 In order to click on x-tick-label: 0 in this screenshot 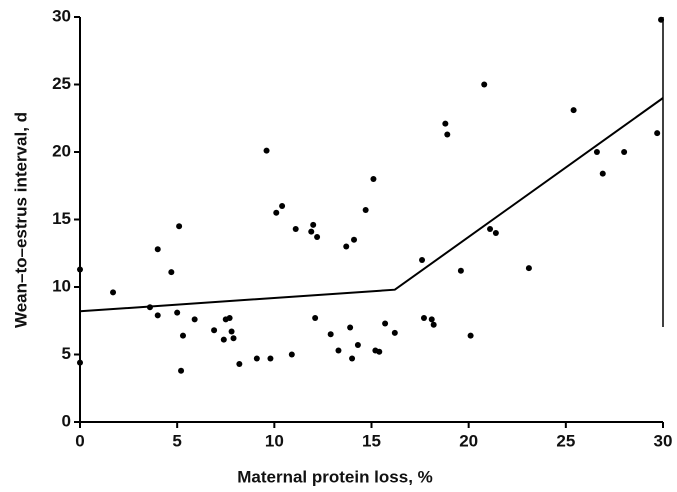, I will do `click(79, 440)`.